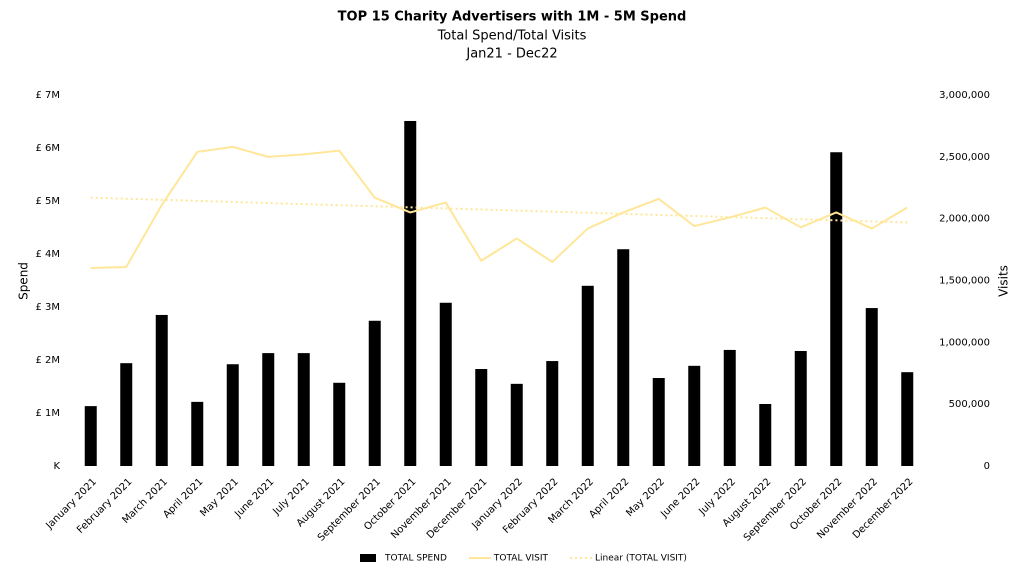  I want to click on y-axis-title: Spend, so click(24, 281).